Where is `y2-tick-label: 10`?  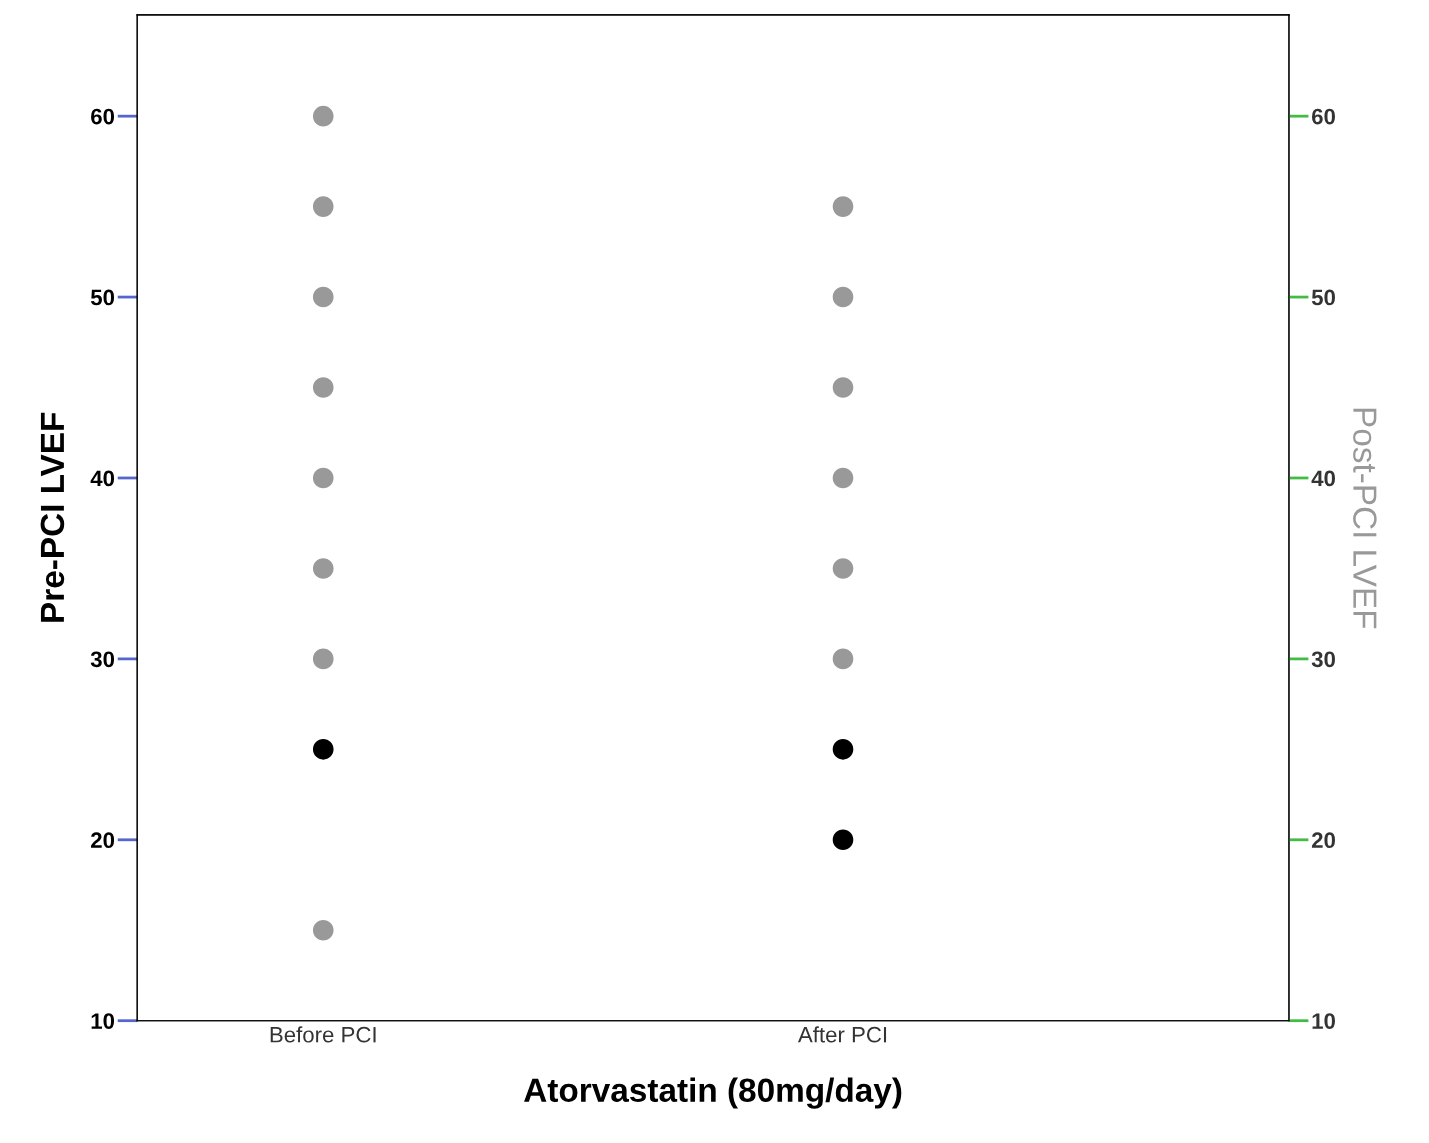 y2-tick-label: 10 is located at coordinates (1323, 1021).